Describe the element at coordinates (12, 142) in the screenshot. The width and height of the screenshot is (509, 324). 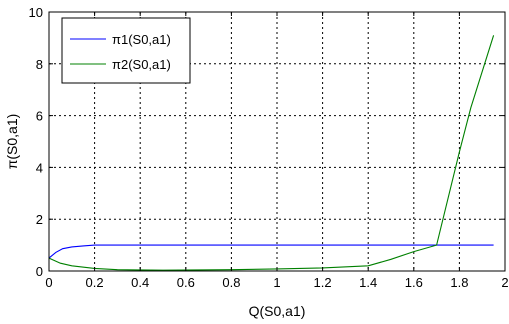
I see `y-axis-label: π(S0,a1)` at that location.